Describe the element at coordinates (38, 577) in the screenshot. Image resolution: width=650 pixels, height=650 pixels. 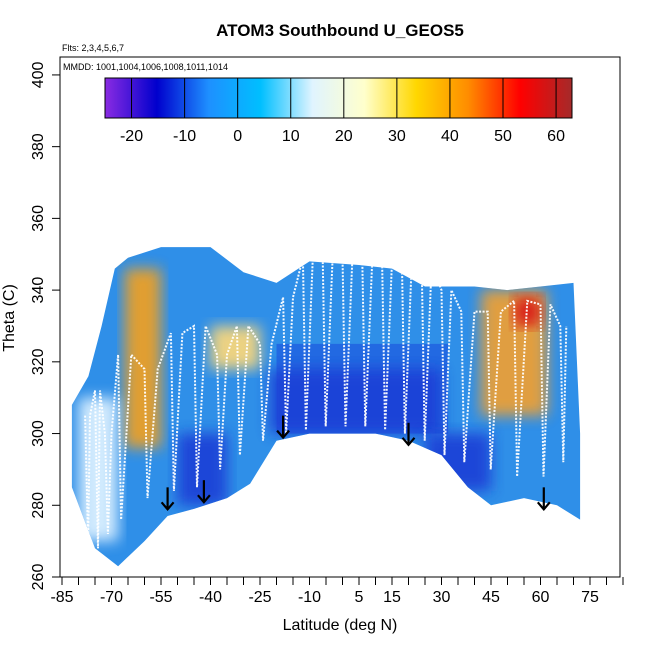
I see `y-tick-label: 260` at that location.